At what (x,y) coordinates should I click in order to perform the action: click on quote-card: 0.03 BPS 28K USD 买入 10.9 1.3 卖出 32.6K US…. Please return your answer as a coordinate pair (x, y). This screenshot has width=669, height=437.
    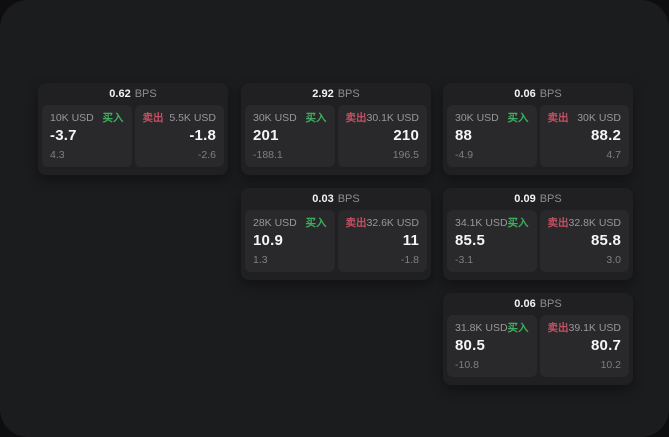
    Looking at the image, I should click on (336, 234).